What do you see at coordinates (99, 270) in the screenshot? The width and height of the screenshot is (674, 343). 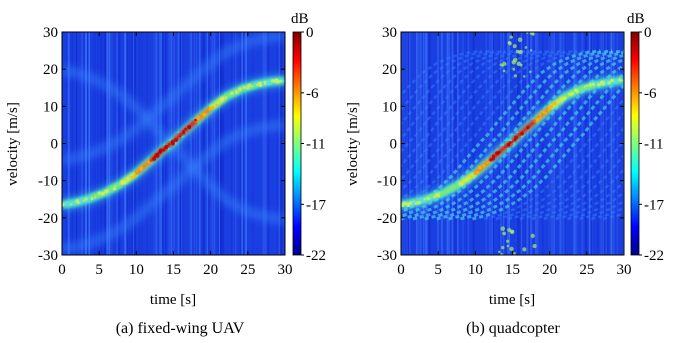 I see `x-tick-label: 5` at bounding box center [99, 270].